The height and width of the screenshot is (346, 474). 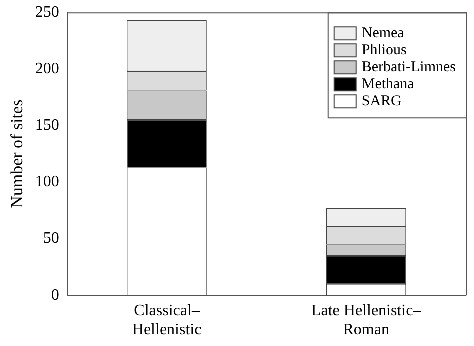 What do you see at coordinates (17, 154) in the screenshot?
I see `y-axis-title: Number of sites` at bounding box center [17, 154].